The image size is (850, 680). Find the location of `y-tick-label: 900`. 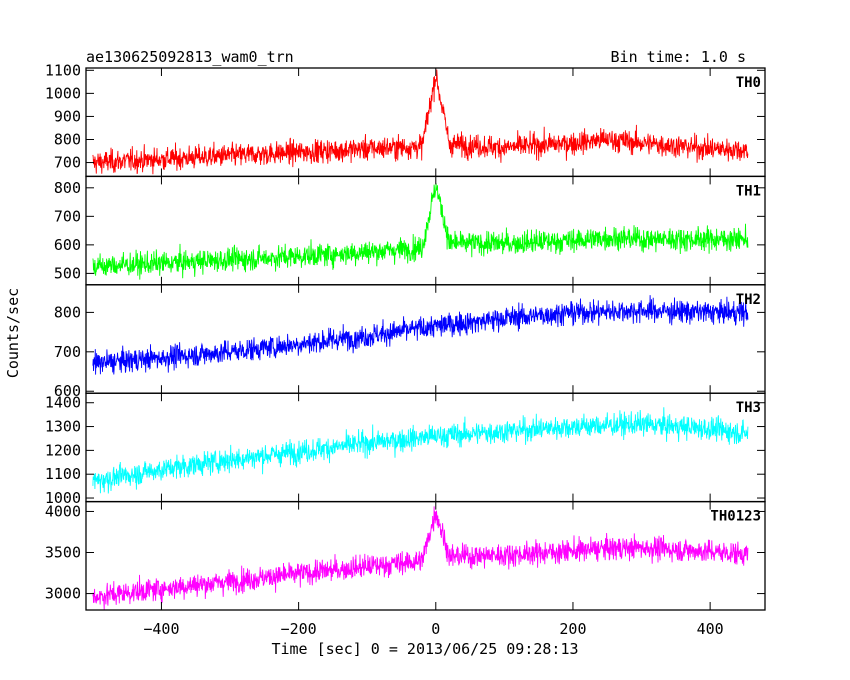

y-tick-label: 900 is located at coordinates (67, 116).